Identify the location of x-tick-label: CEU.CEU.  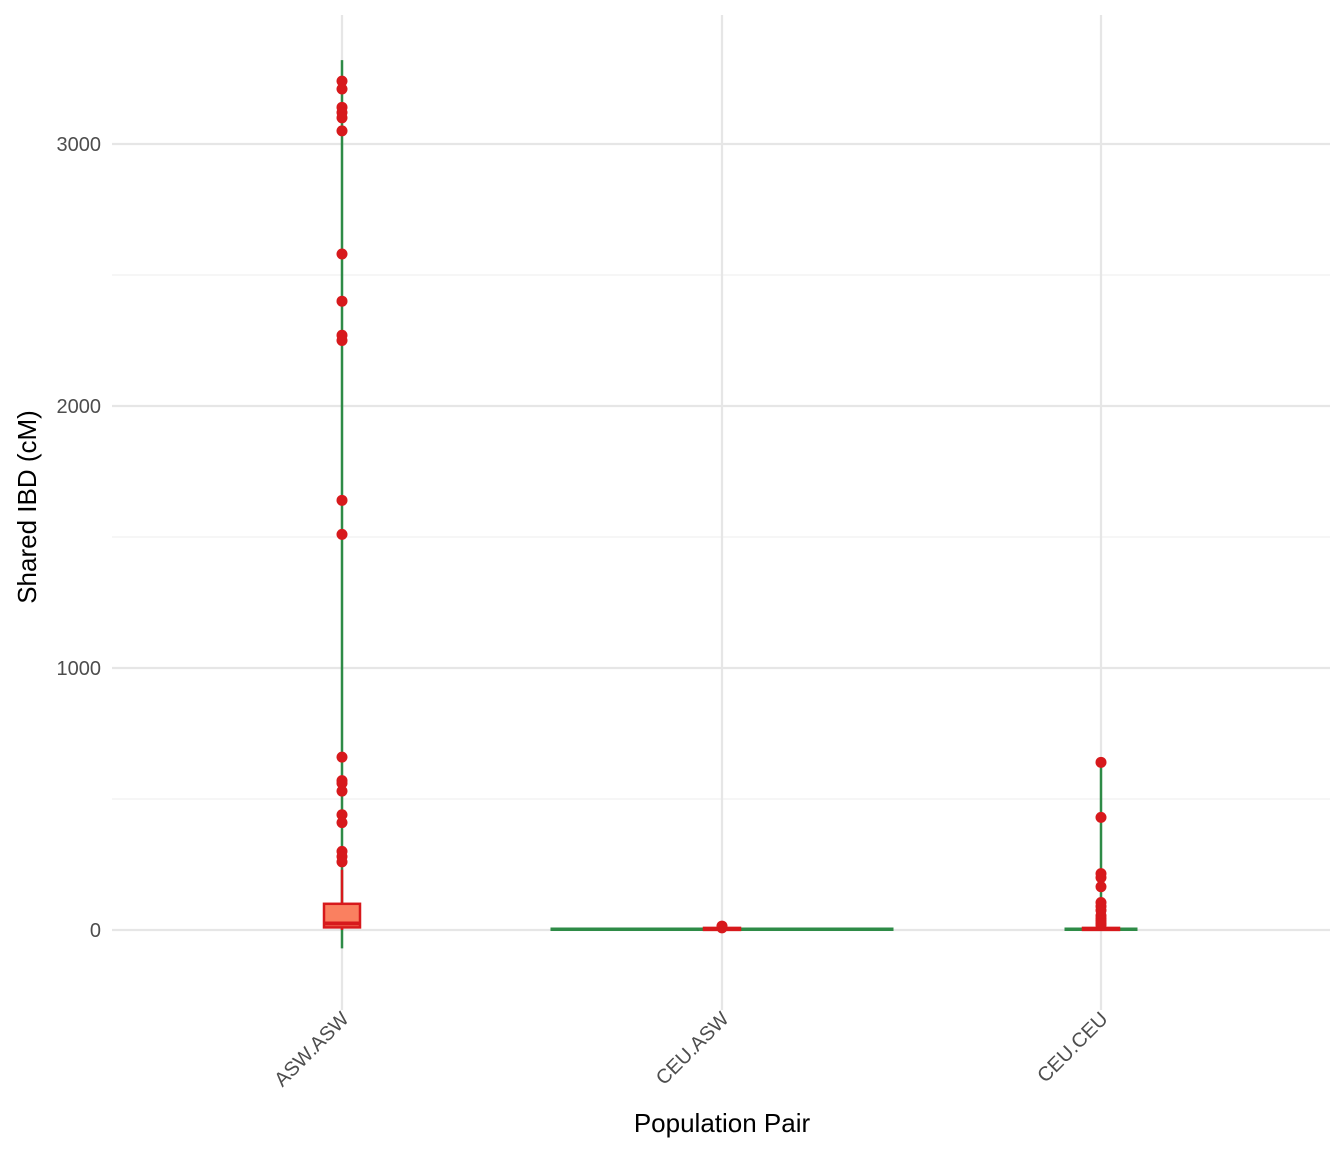
(1072, 1047).